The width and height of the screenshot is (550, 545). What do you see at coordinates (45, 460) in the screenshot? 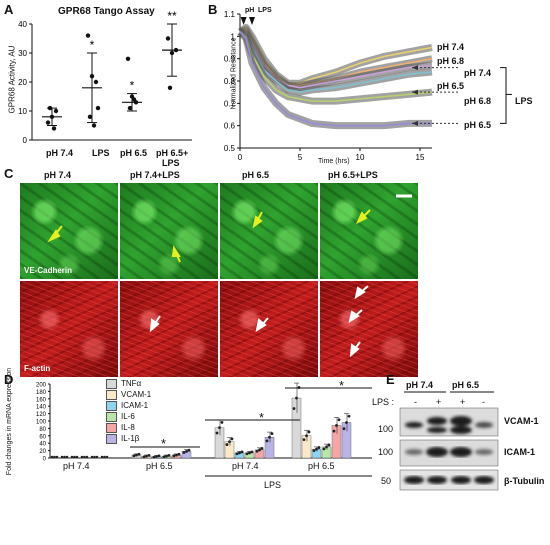
I see `d-ytick-label: 0` at bounding box center [45, 460].